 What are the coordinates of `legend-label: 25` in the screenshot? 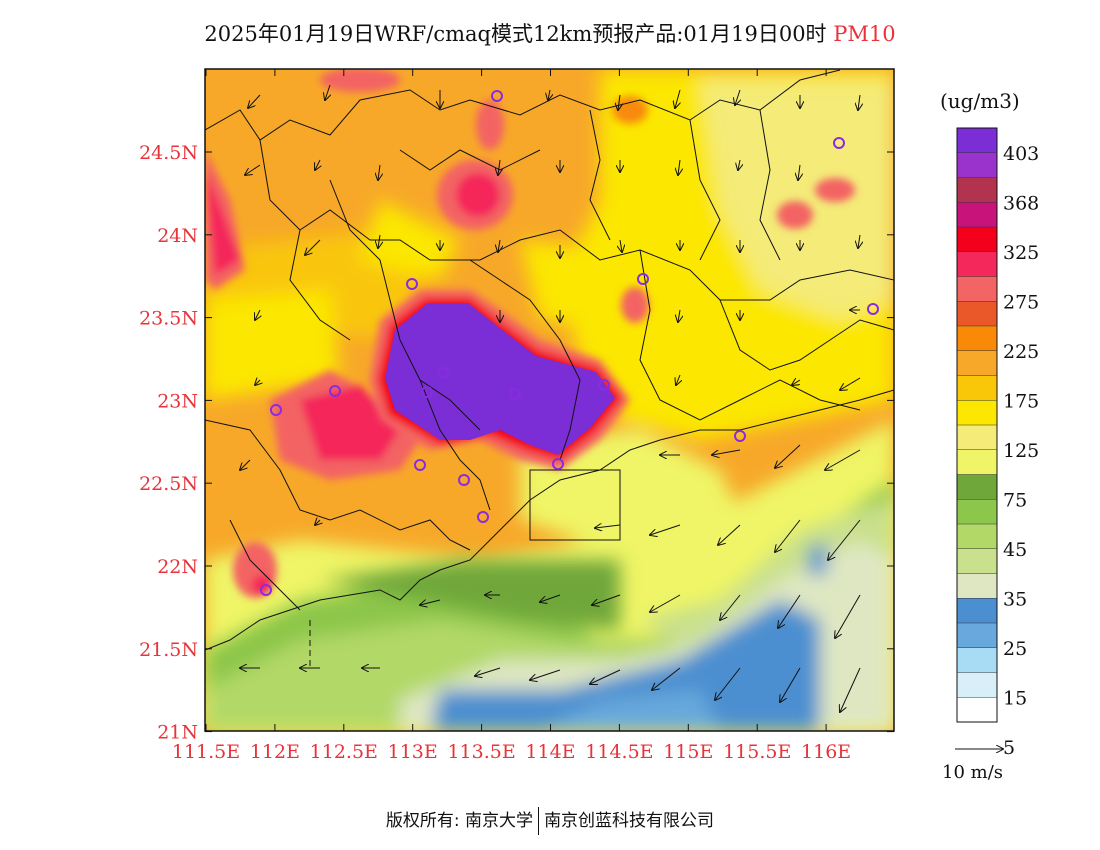 It's located at (1015, 649).